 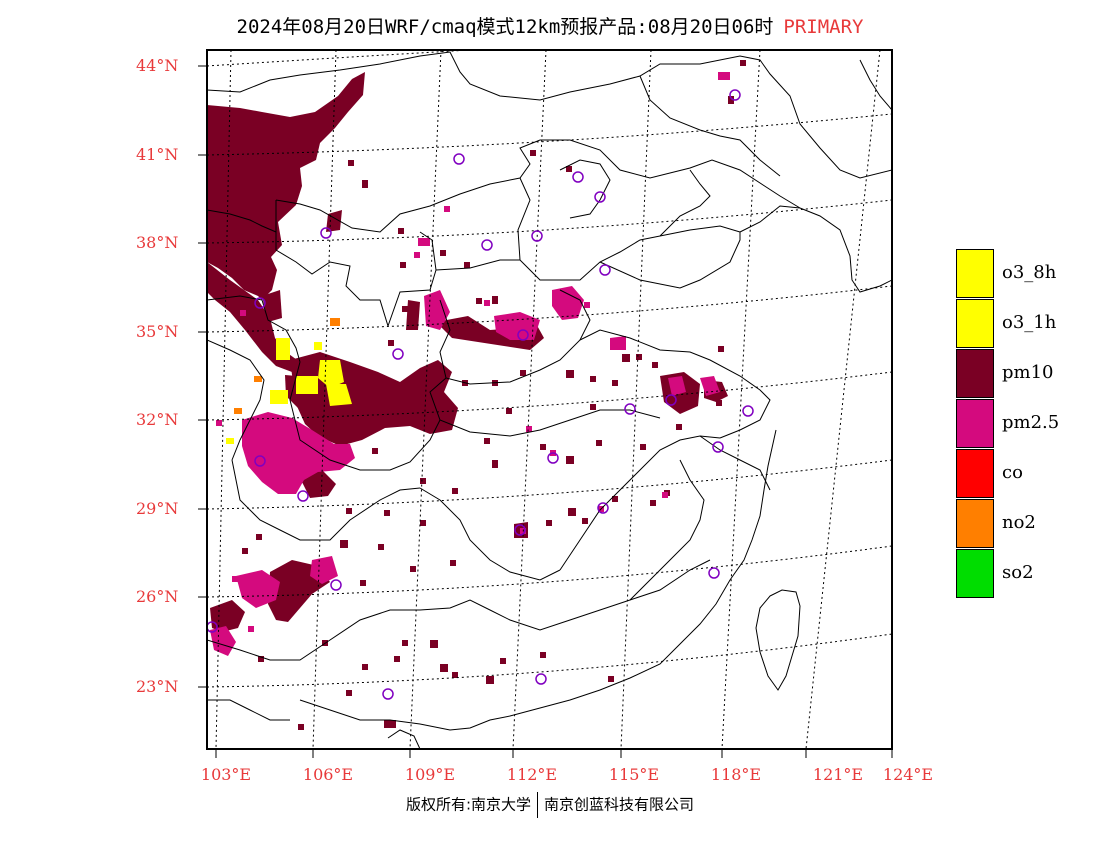 What do you see at coordinates (437, 310) in the screenshot?
I see `pm25-shanxi` at bounding box center [437, 310].